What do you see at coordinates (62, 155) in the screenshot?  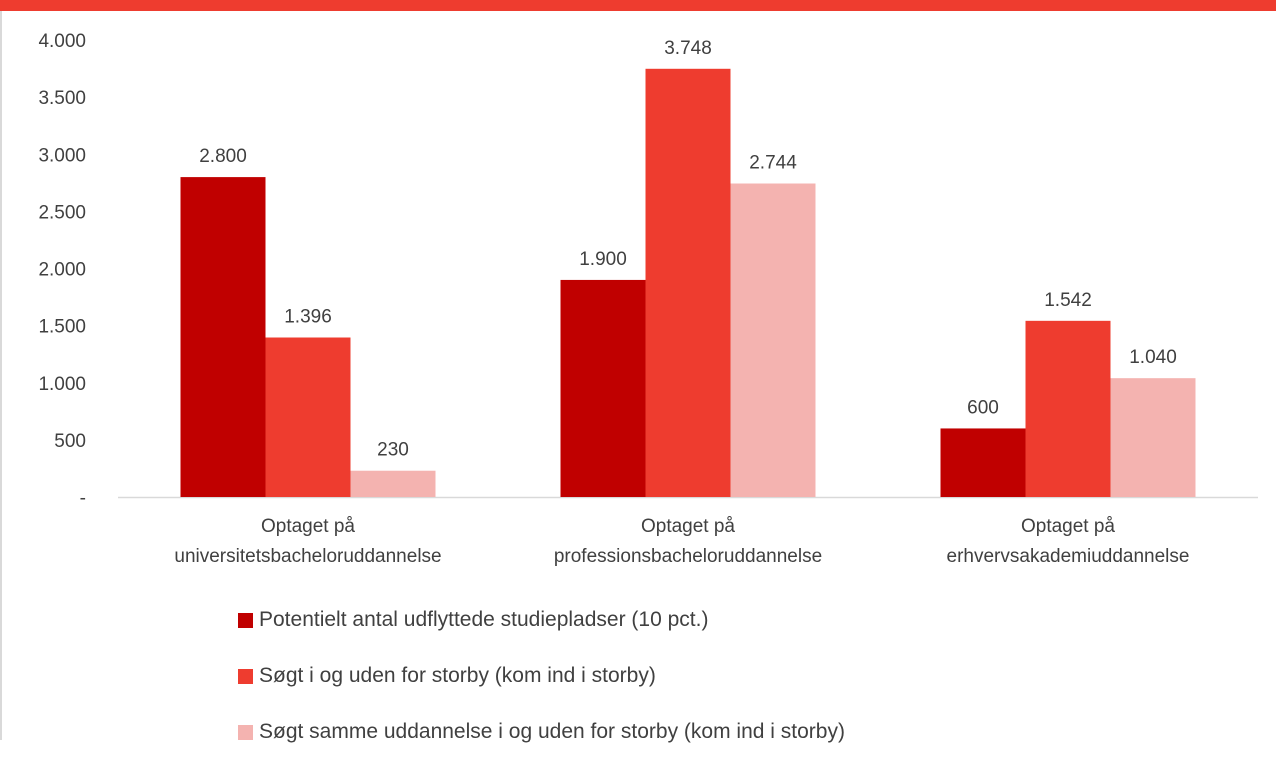 I see `y-tick-label: 3.000` at bounding box center [62, 155].